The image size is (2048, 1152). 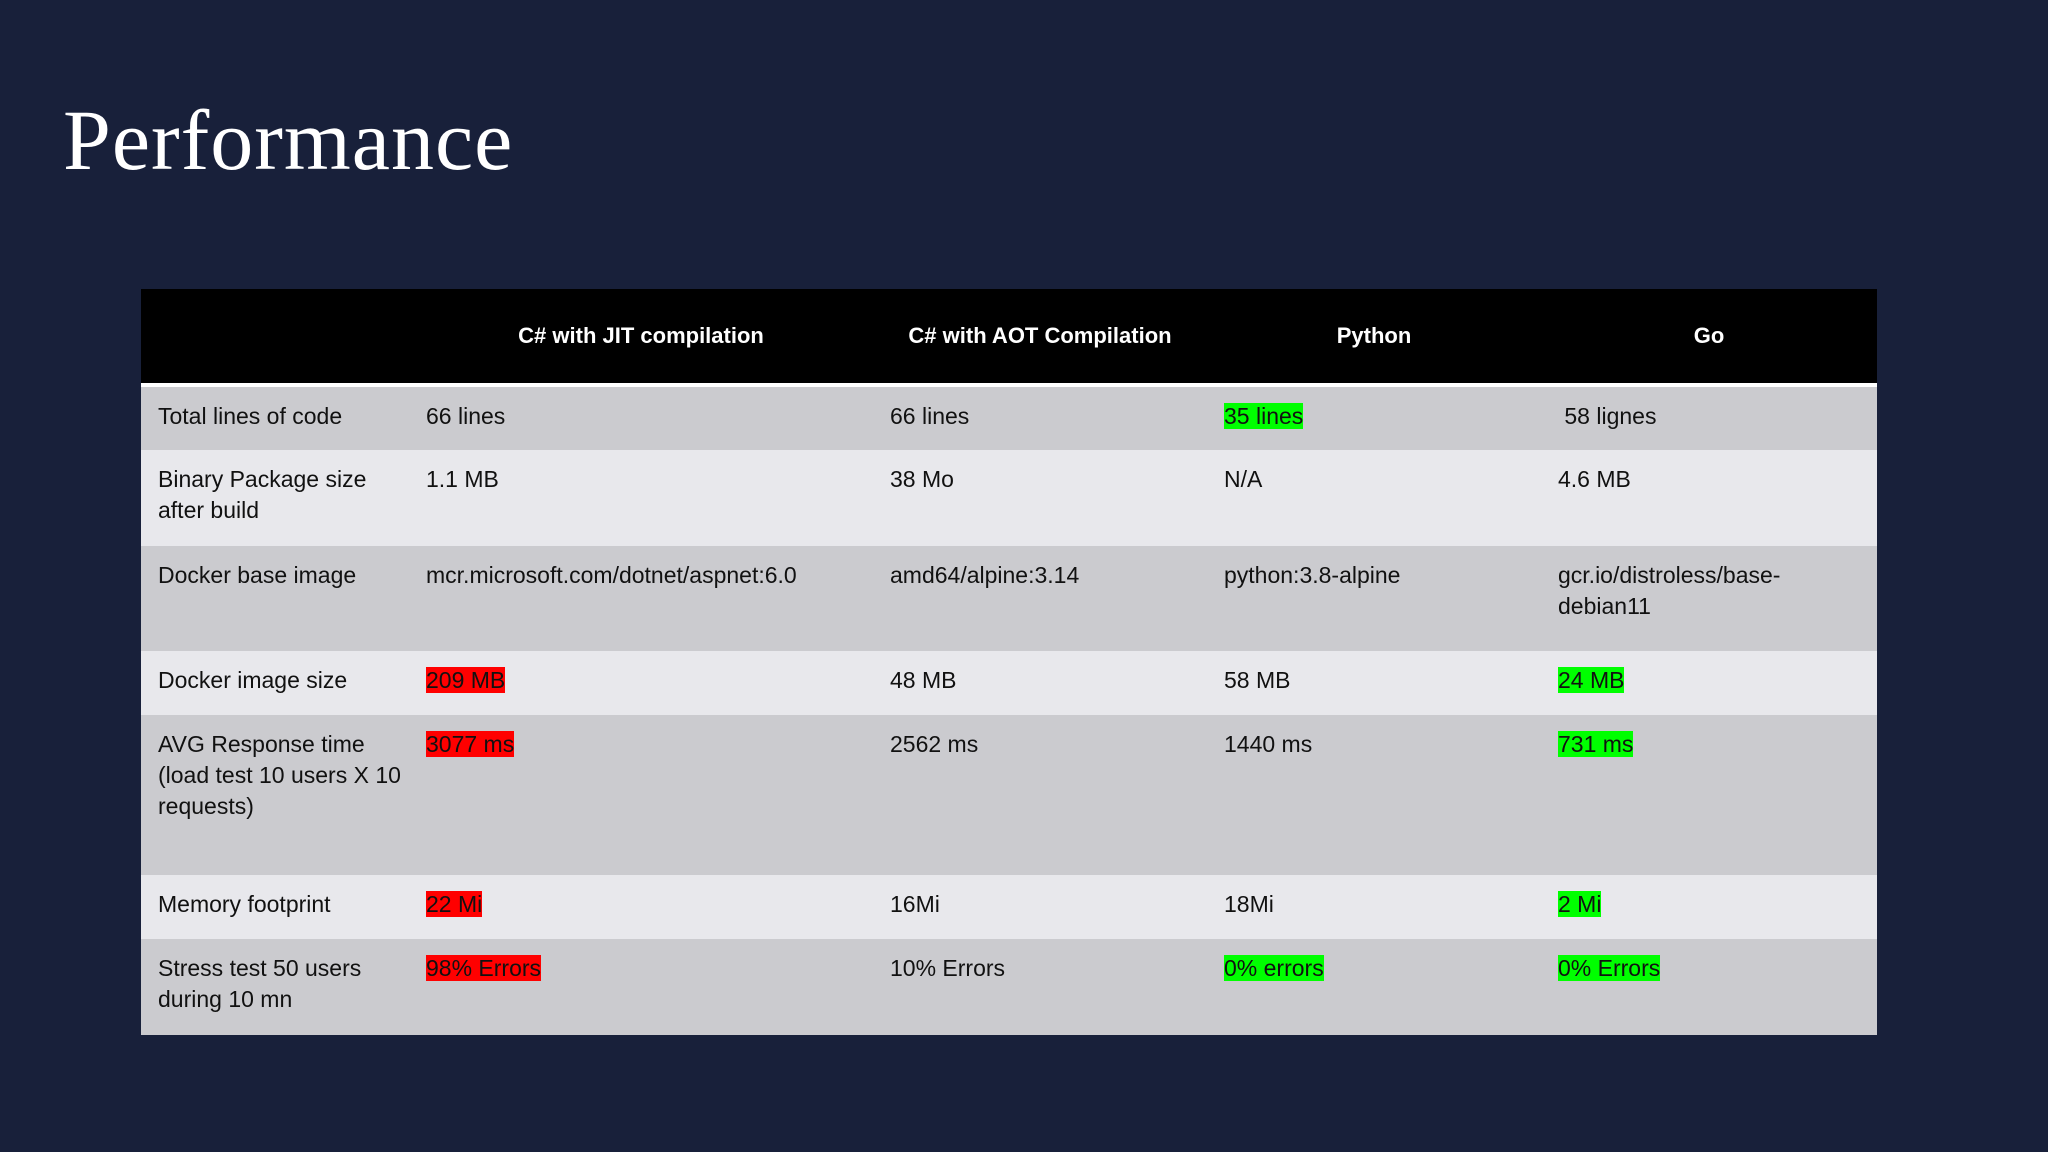 What do you see at coordinates (611, 575) in the screenshot?
I see `cell-text: mcr.microsoft.com/dotnet/aspnet:6.0` at bounding box center [611, 575].